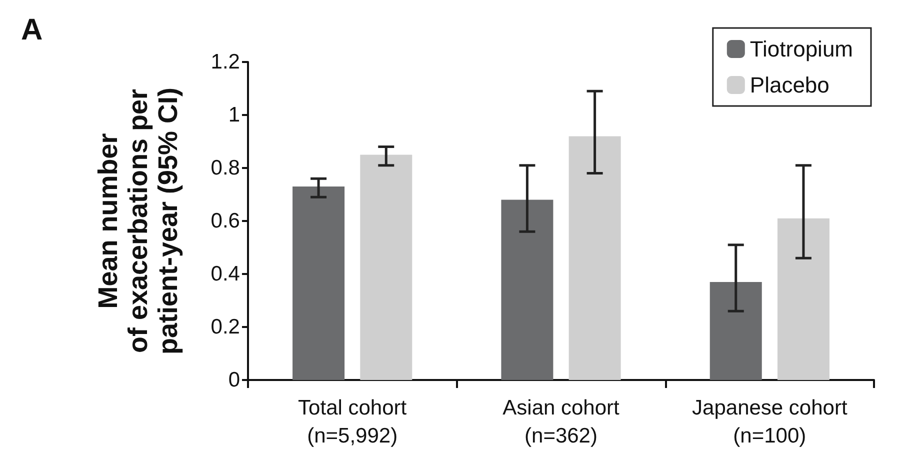 The height and width of the screenshot is (475, 904). I want to click on y-tick-label: 1.2, so click(225, 62).